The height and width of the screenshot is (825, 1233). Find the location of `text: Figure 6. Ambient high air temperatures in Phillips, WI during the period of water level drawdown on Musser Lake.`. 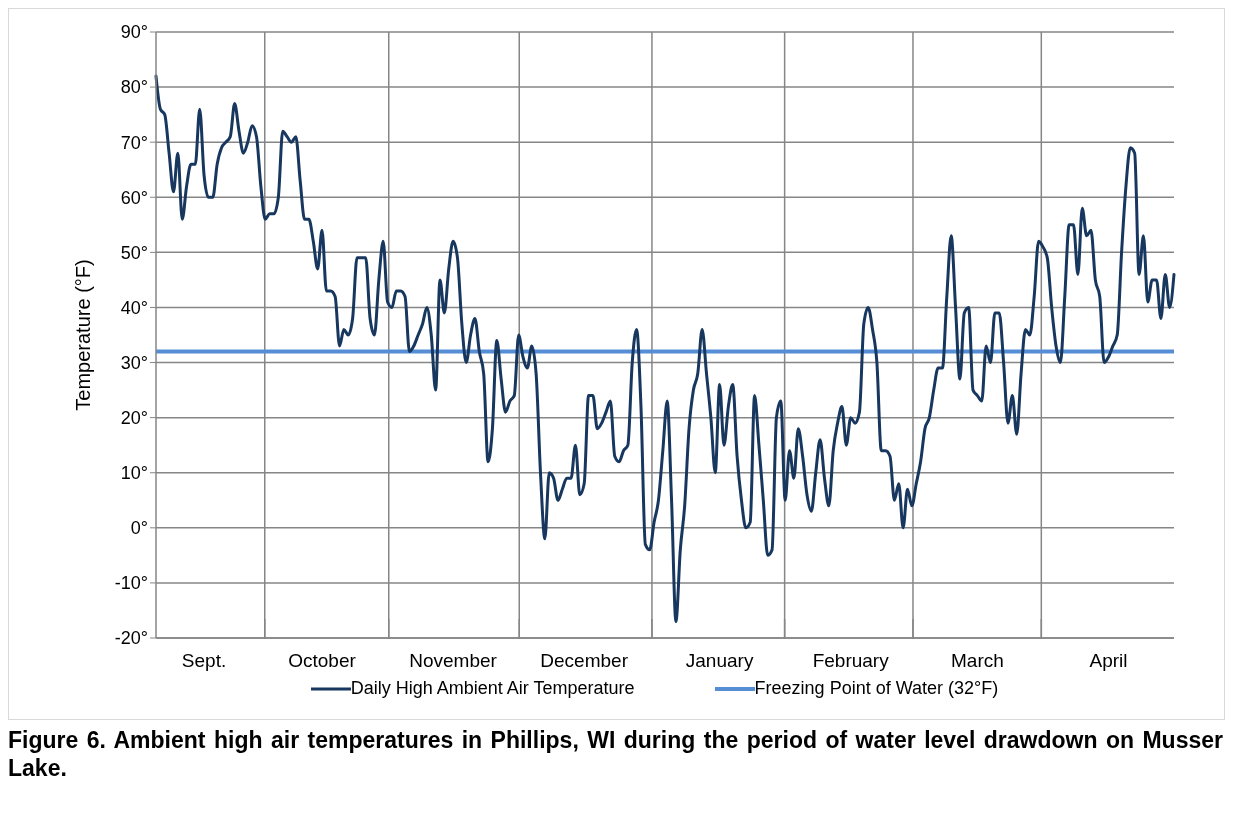

text: Figure 6. Ambient high air temperatures in Phillips, WI during the period of water level drawdown on Musser Lake. is located at coordinates (615, 754).